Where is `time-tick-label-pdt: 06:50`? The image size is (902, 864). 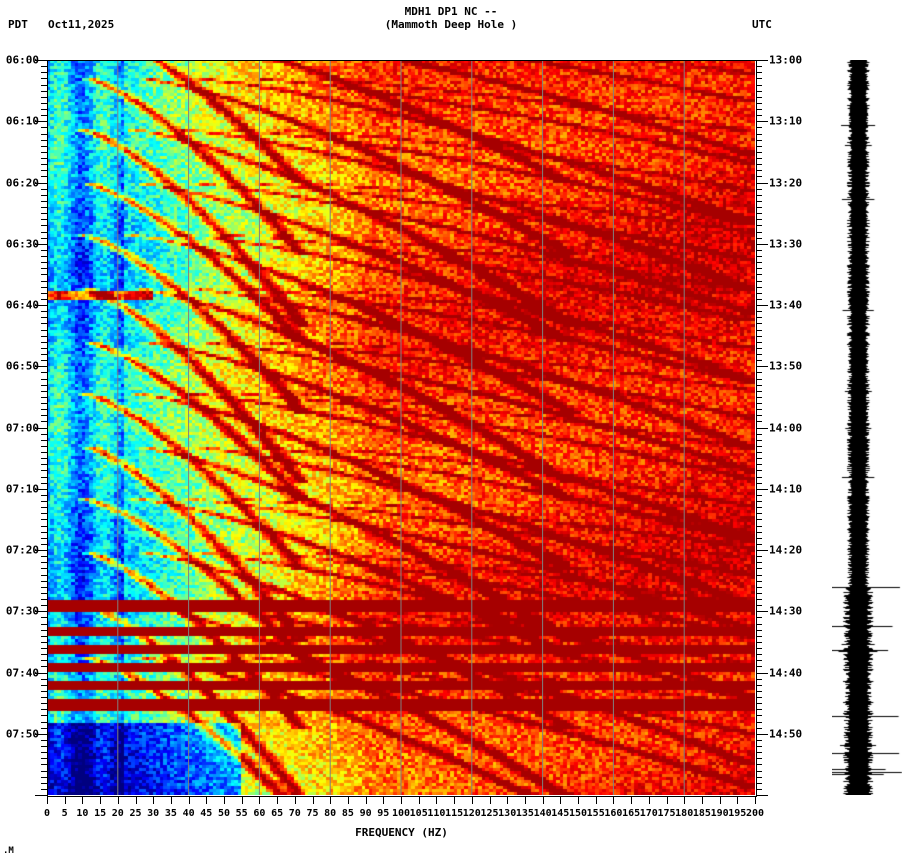
time-tick-label-pdt: 06:50 is located at coordinates (22, 366).